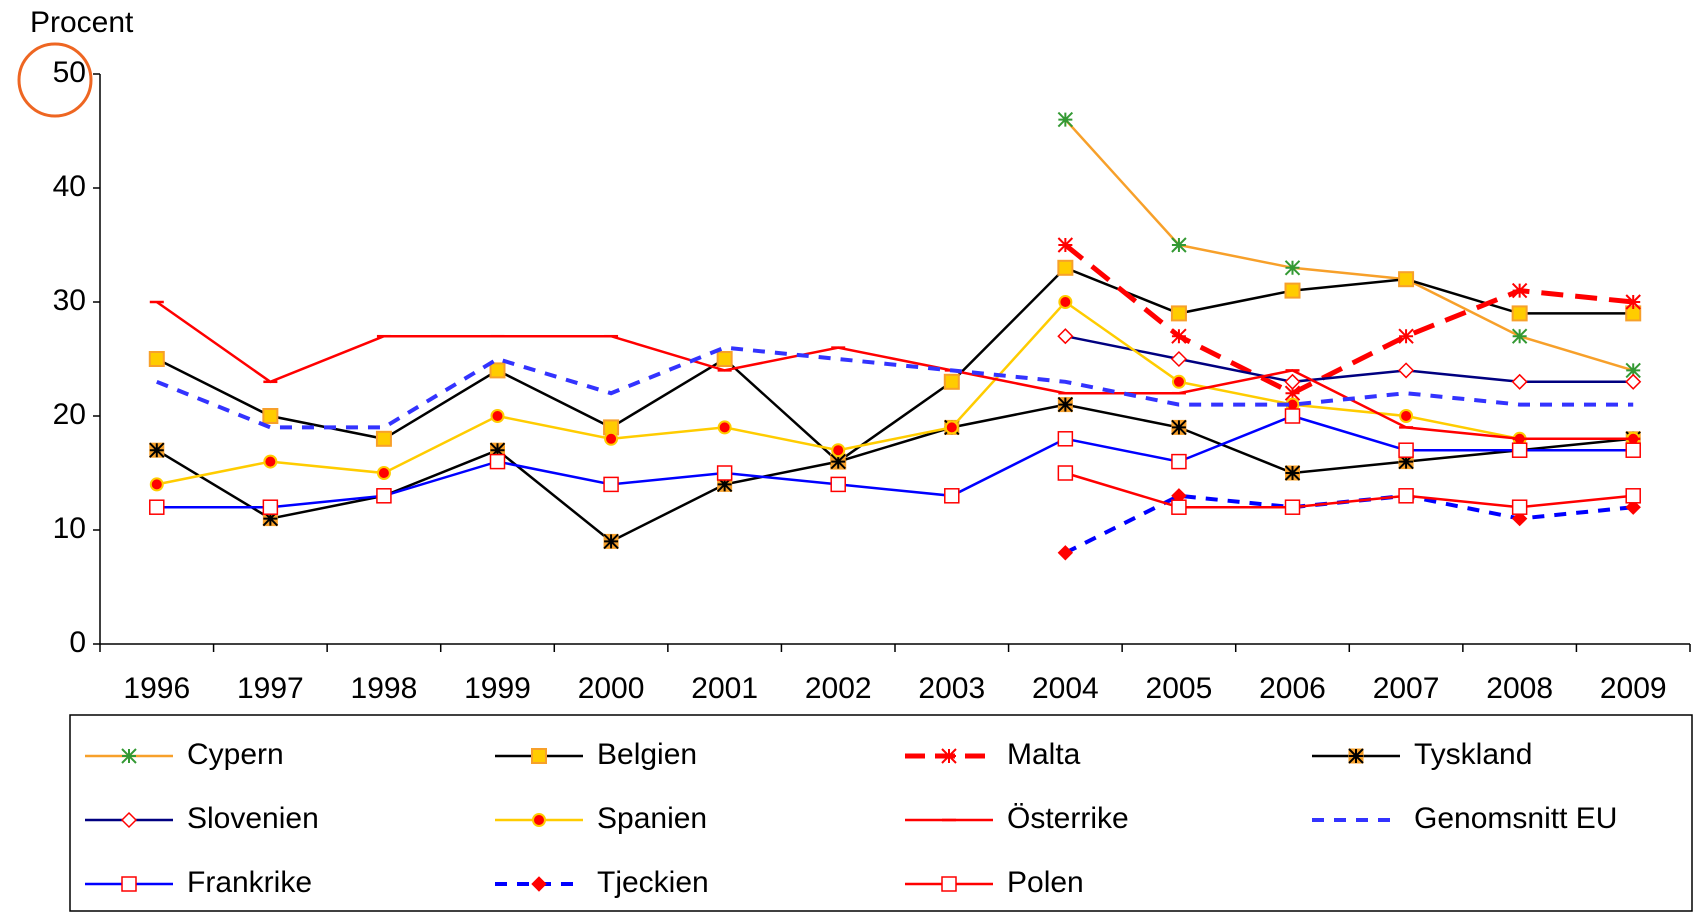 The width and height of the screenshot is (1695, 913). I want to click on legend-label: Malta, so click(1044, 754).